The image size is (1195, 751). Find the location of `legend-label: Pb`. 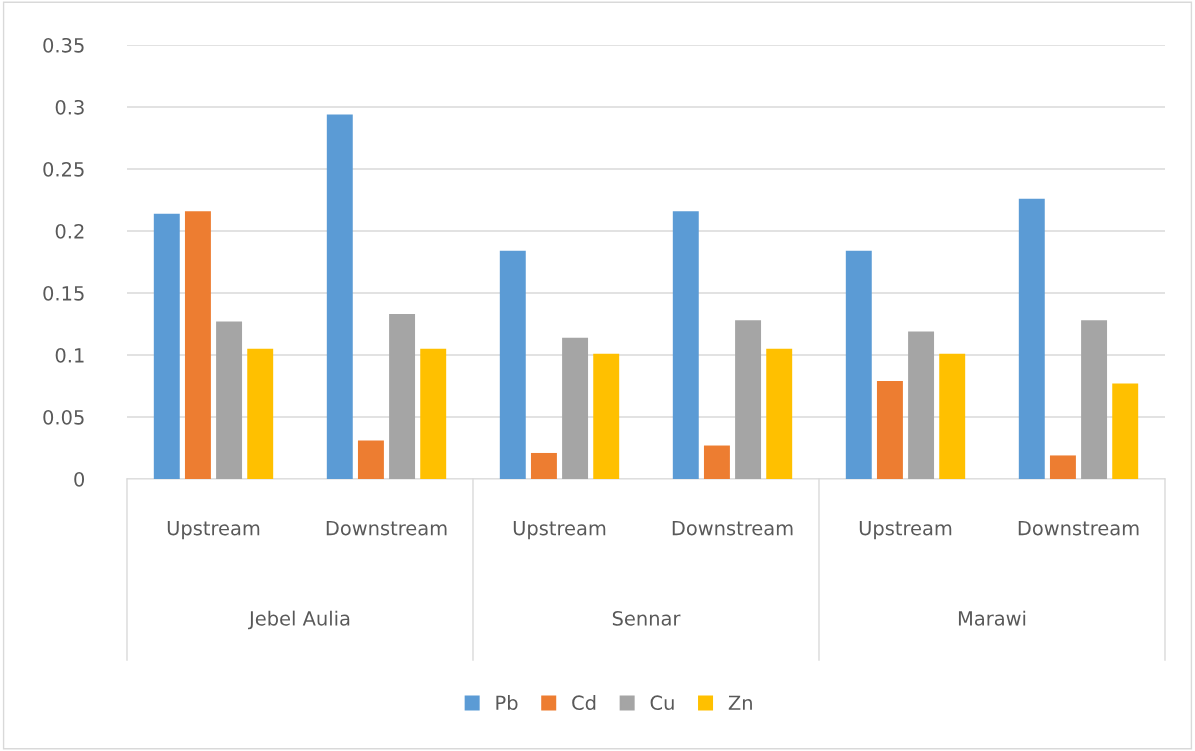

legend-label: Pb is located at coordinates (507, 703).